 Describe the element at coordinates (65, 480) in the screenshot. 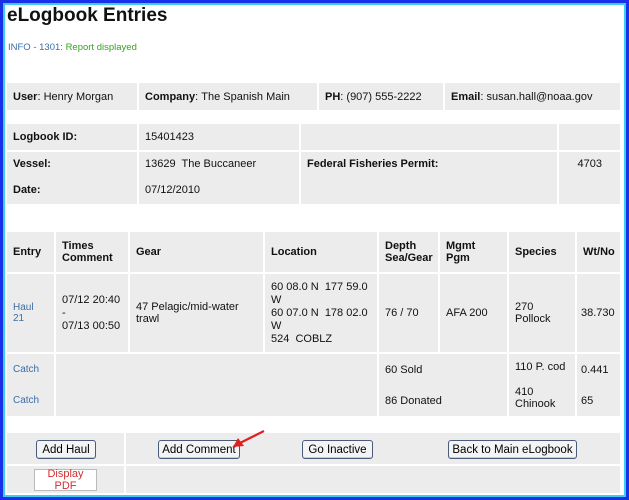

I see `display-pdf-button: Display PDF` at that location.